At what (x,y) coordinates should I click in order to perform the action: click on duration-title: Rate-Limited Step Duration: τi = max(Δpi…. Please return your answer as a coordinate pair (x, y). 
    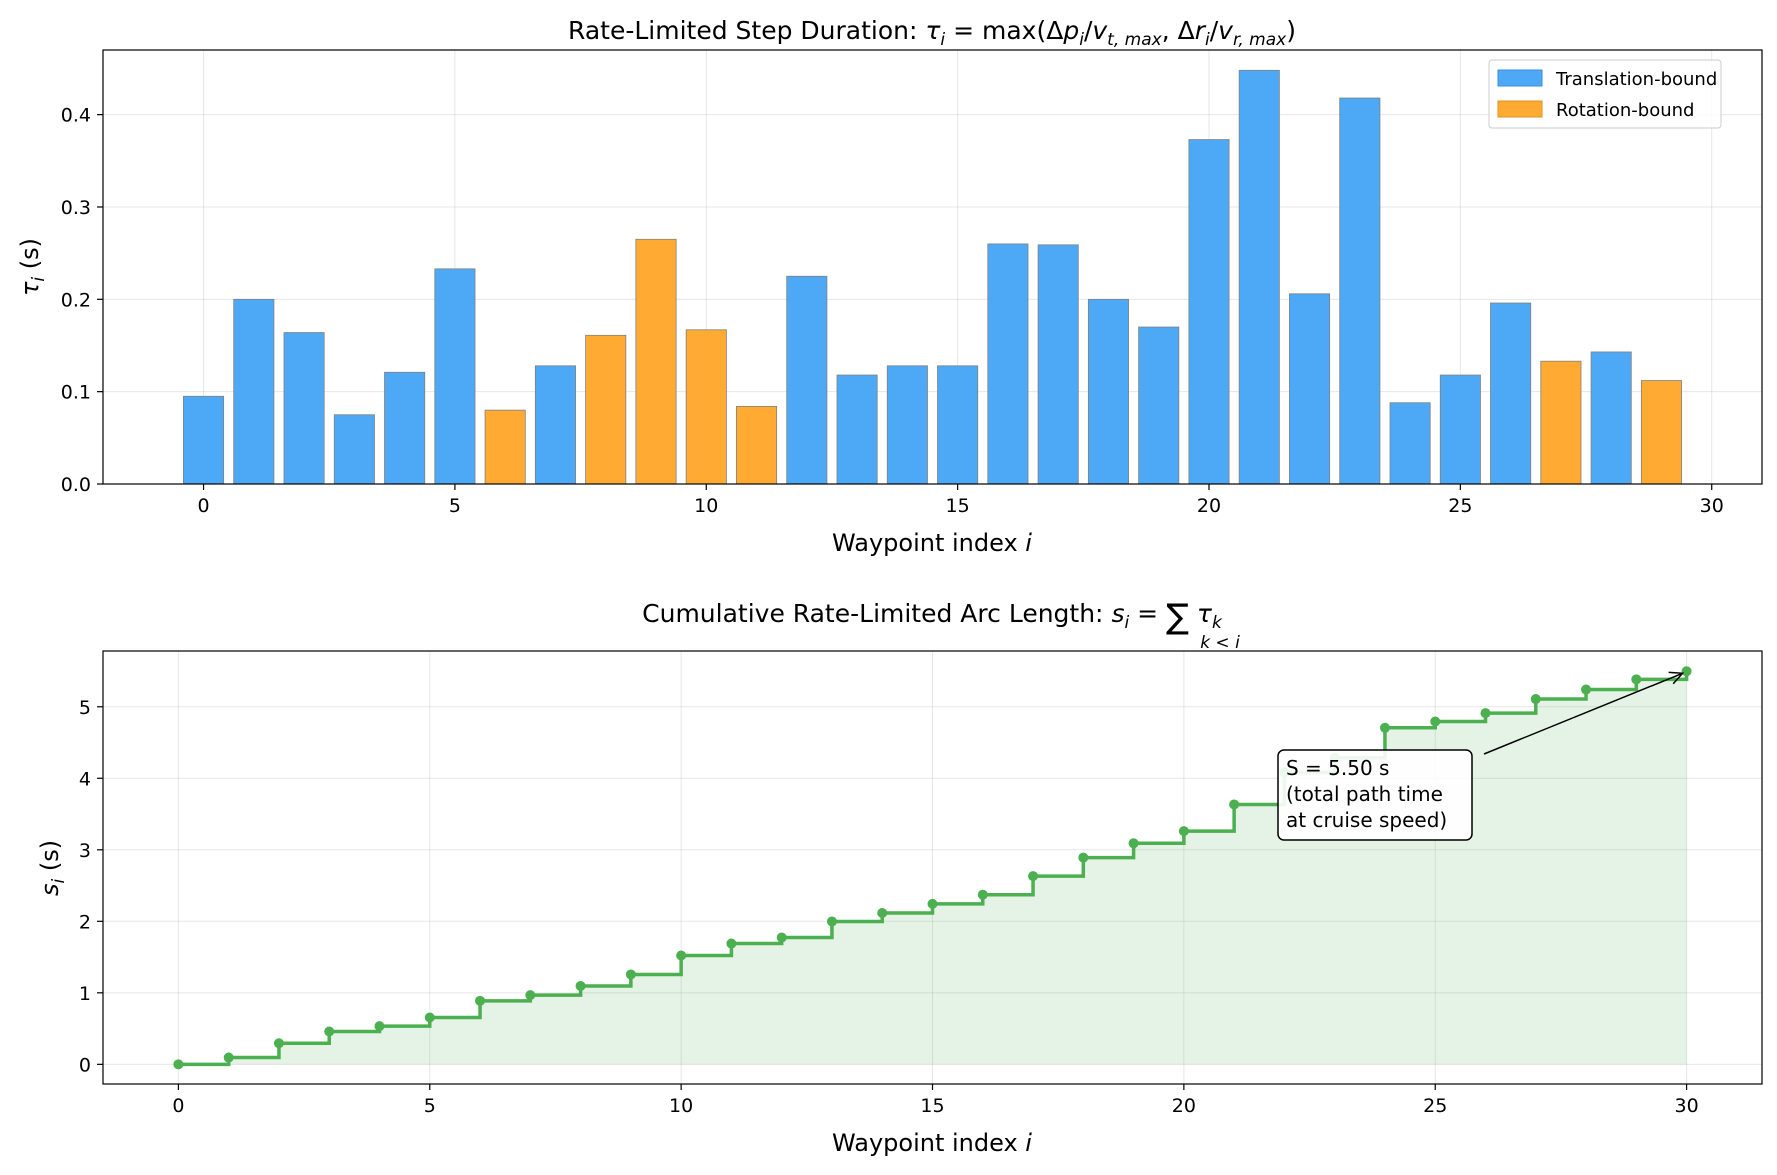
    Looking at the image, I should click on (932, 33).